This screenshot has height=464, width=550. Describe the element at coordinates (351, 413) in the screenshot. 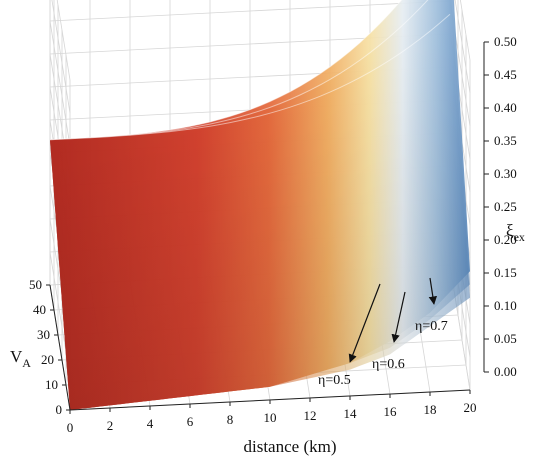

I see `x-tick-label: 14` at that location.